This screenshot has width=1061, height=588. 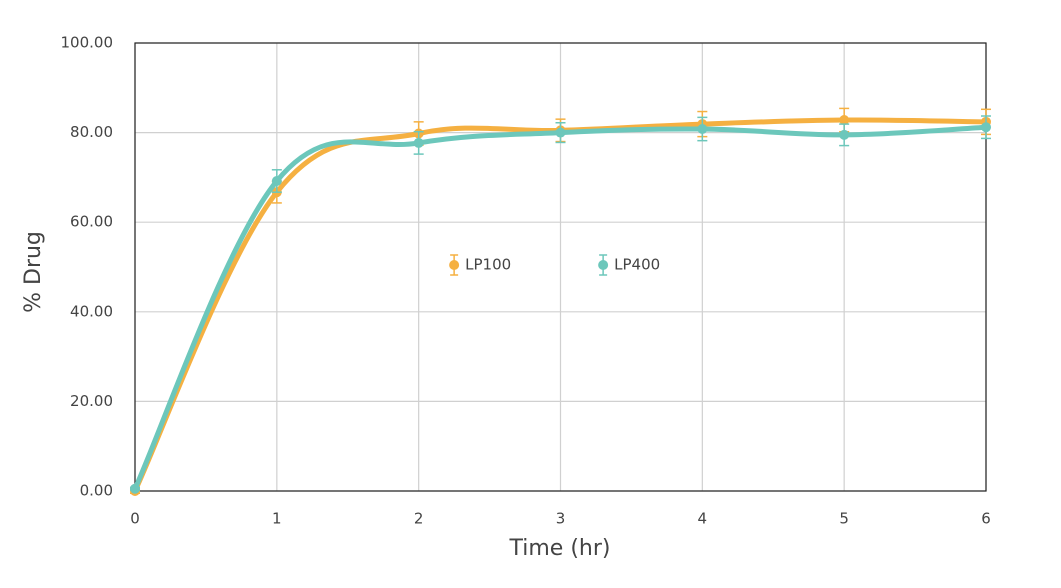 What do you see at coordinates (488, 265) in the screenshot?
I see `legend-label: LP100` at bounding box center [488, 265].